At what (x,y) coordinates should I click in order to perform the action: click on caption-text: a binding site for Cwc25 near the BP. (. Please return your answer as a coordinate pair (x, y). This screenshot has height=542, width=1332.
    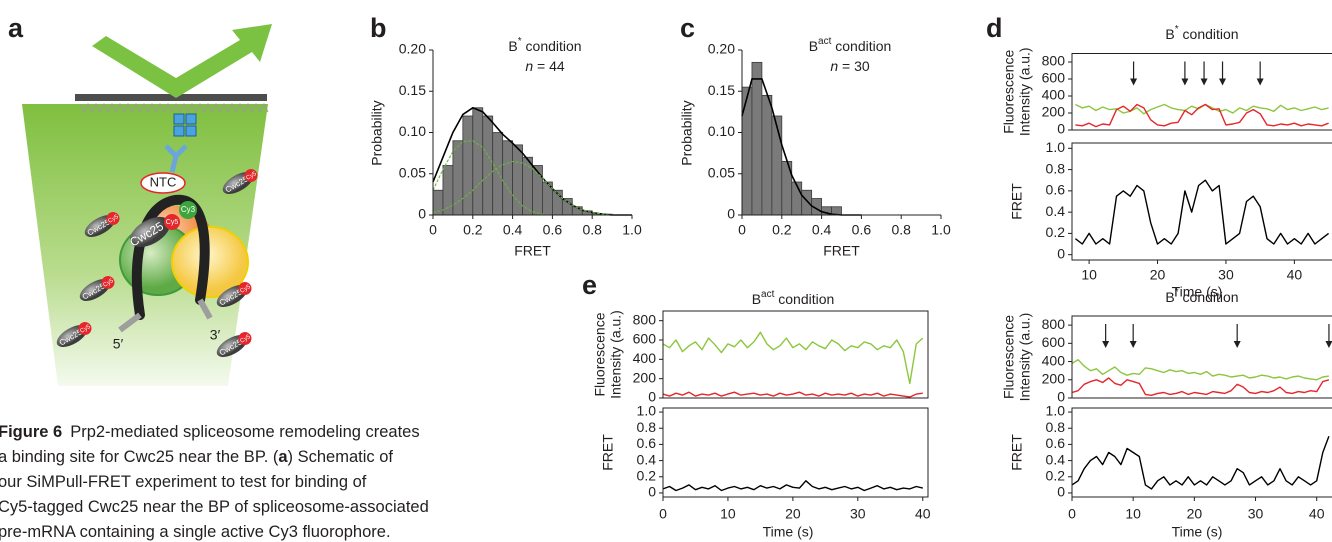
    Looking at the image, I should click on (139, 457).